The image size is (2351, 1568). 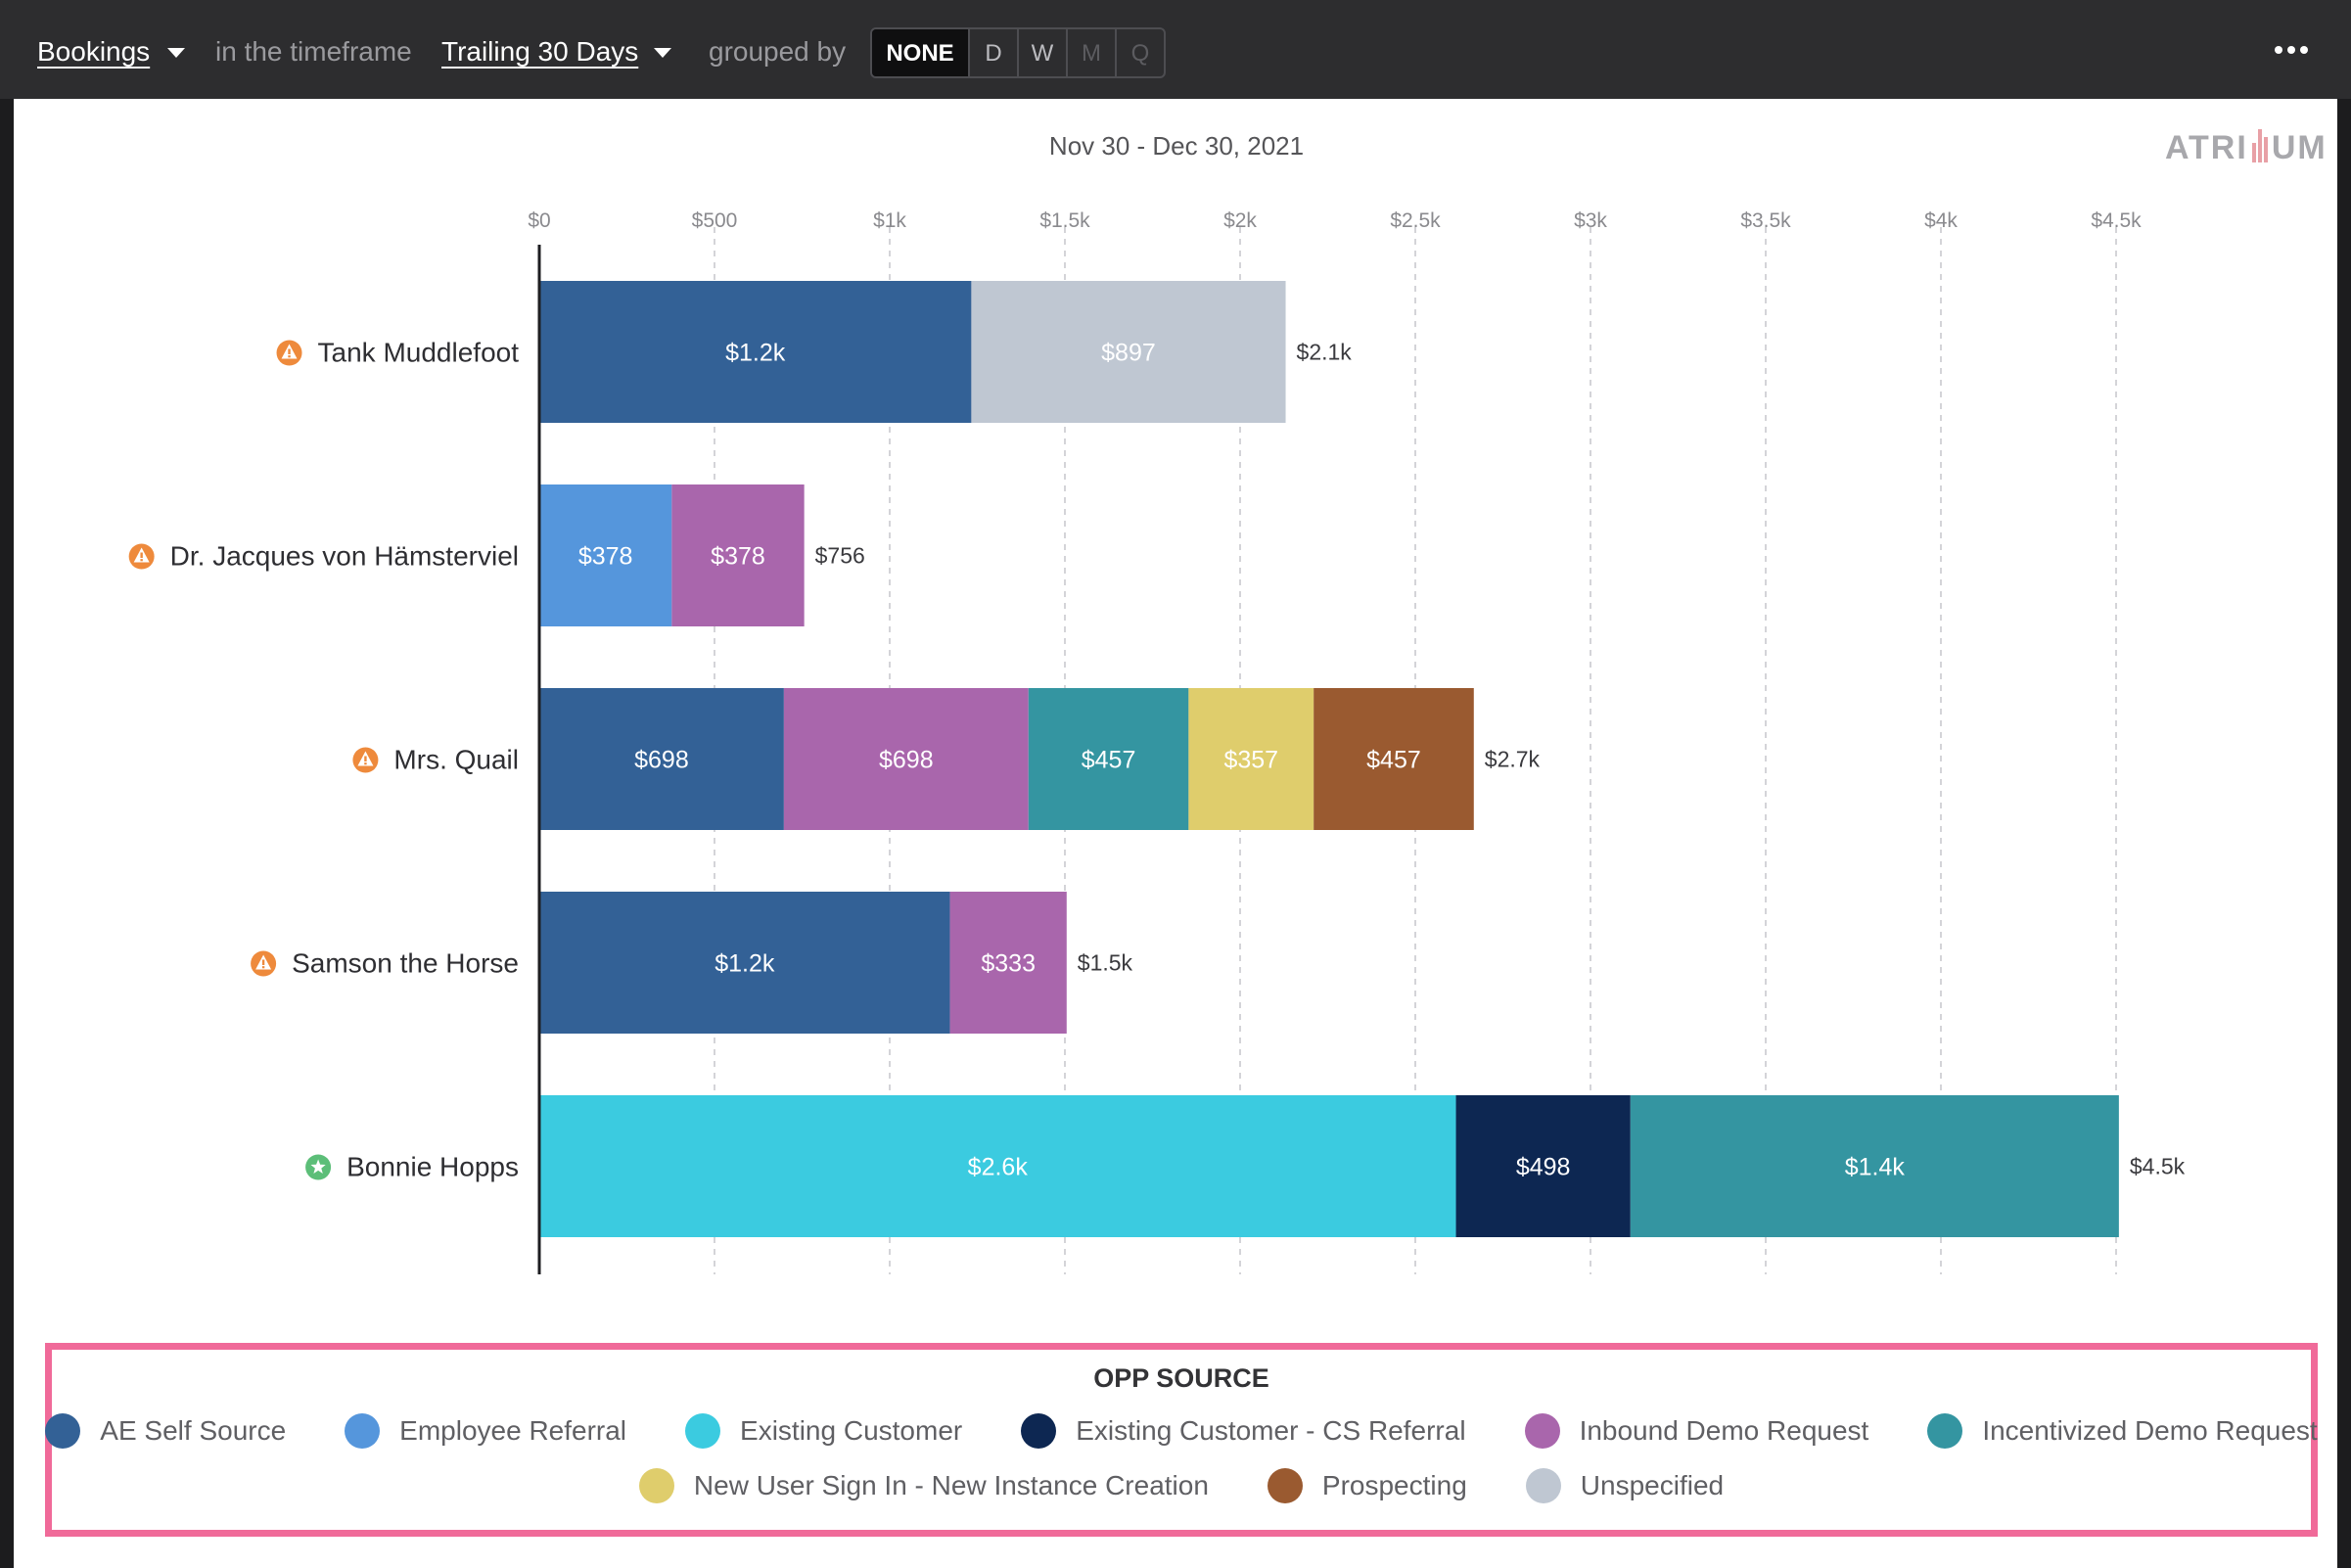 I want to click on legend-label: Existing Customer, so click(x=851, y=1430).